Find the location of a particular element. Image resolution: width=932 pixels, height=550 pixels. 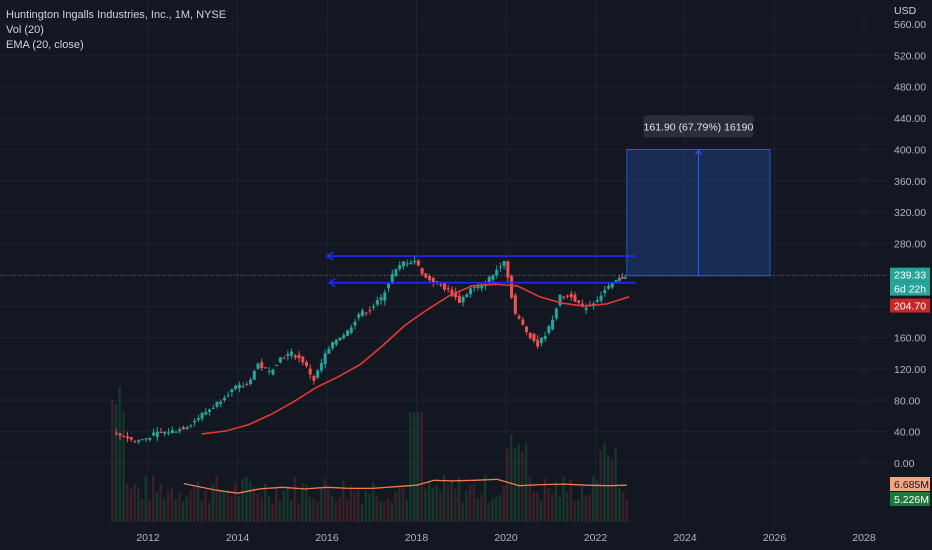

channel-arrow-upper is located at coordinates (329, 256).